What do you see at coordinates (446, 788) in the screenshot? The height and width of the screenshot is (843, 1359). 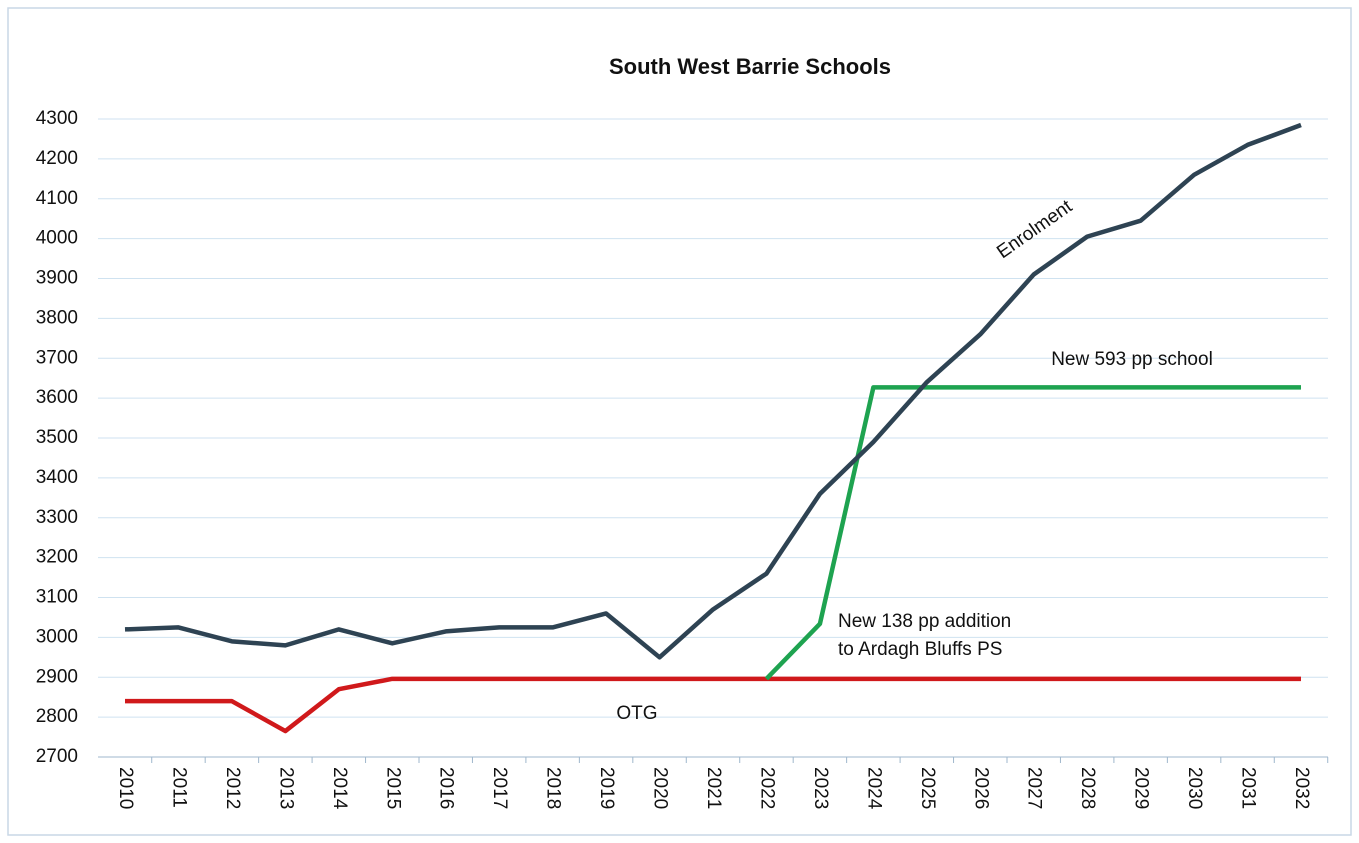 I see `x-tick-label: 2016` at bounding box center [446, 788].